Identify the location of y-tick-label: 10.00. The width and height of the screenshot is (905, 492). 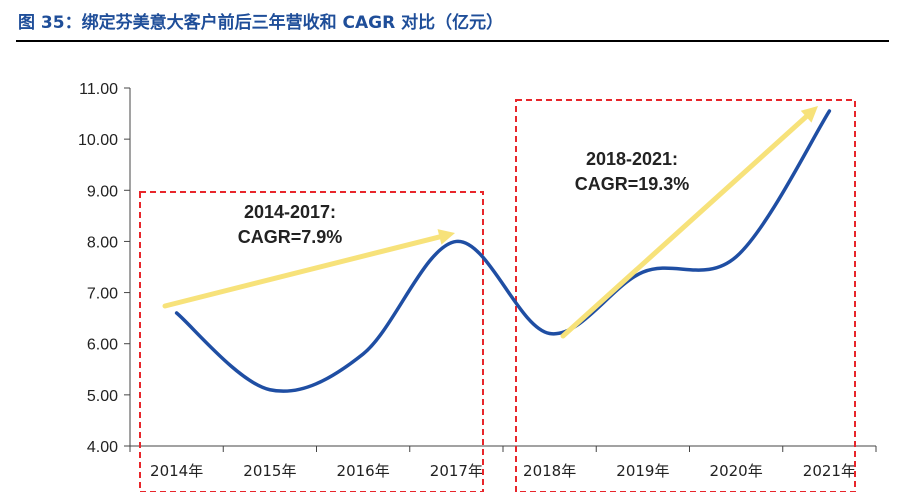
(98, 140).